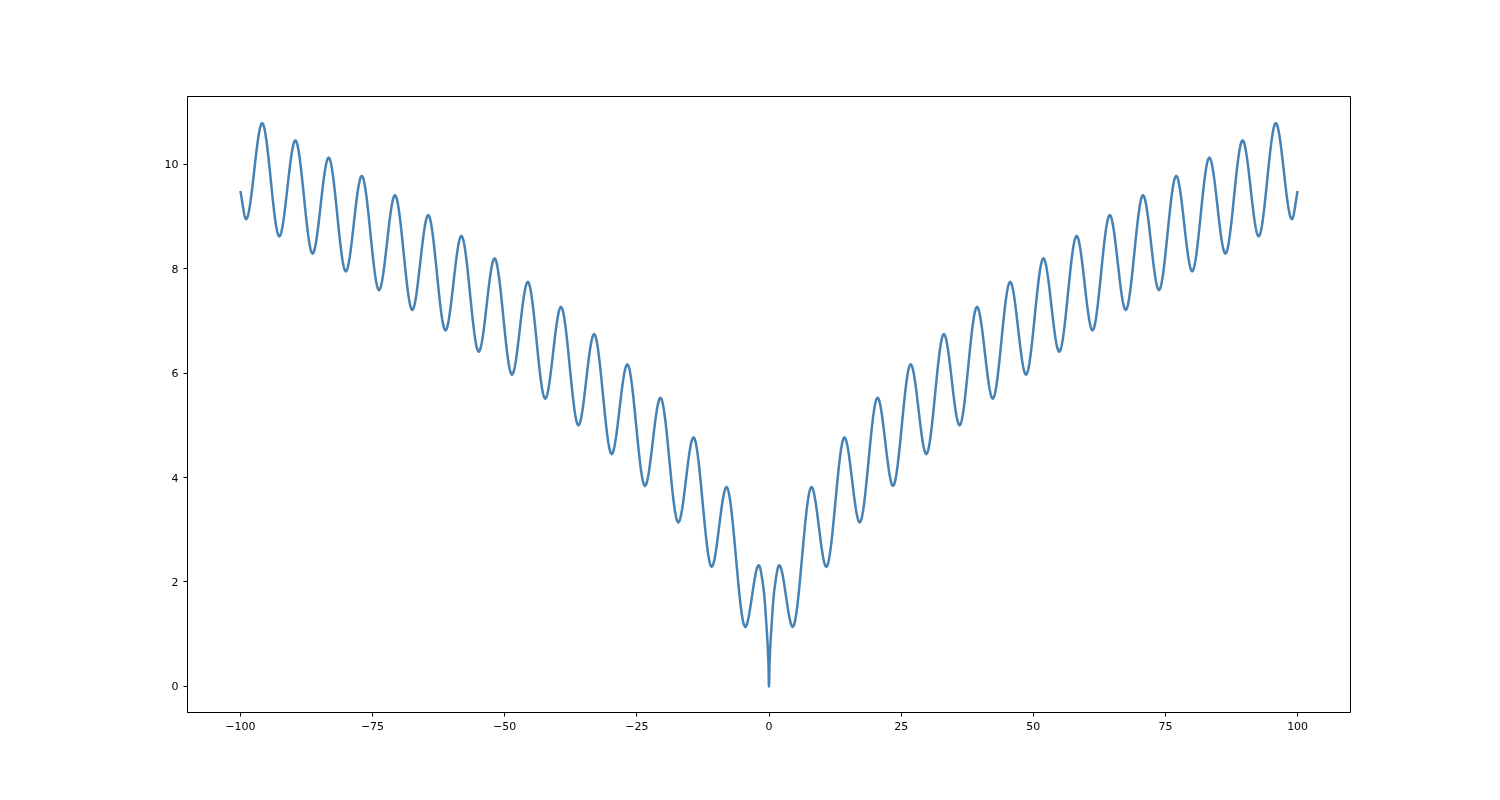  Describe the element at coordinates (240, 726) in the screenshot. I see `x-tick-label: −100` at that location.